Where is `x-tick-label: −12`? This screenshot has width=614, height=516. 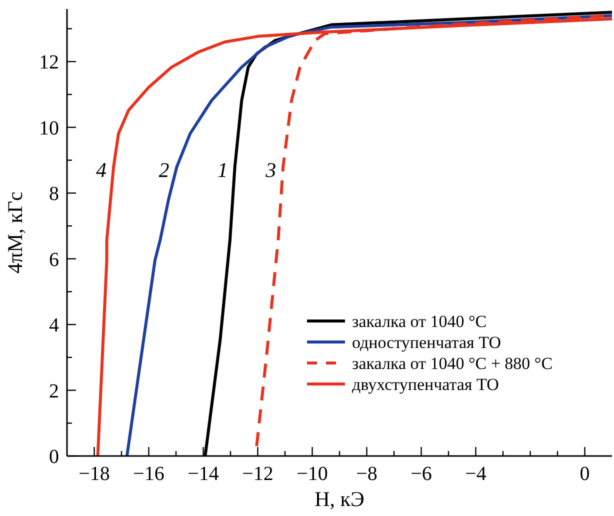 x-tick-label: −12 is located at coordinates (258, 474).